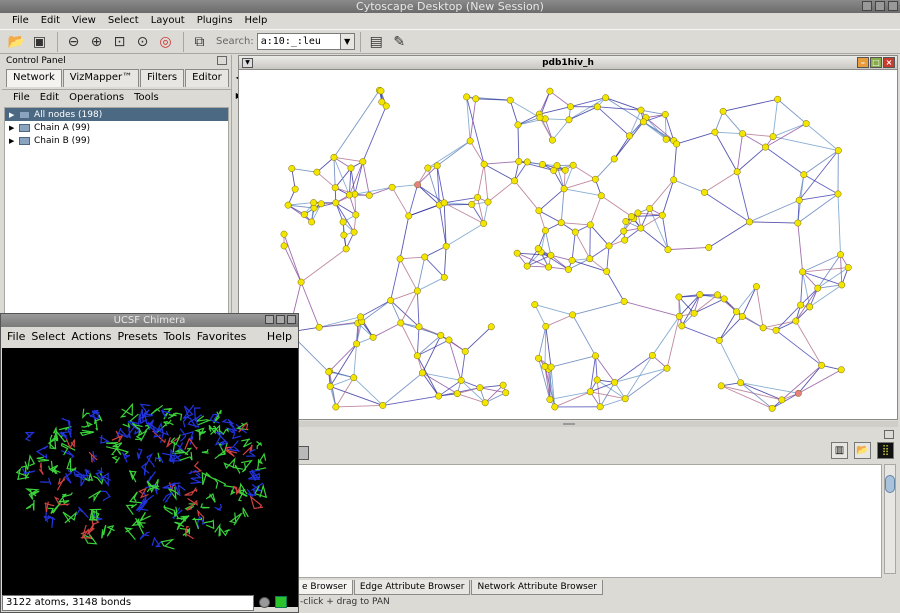  What do you see at coordinates (73, 41) in the screenshot?
I see `zoom-out-icon: ⊖` at bounding box center [73, 41].